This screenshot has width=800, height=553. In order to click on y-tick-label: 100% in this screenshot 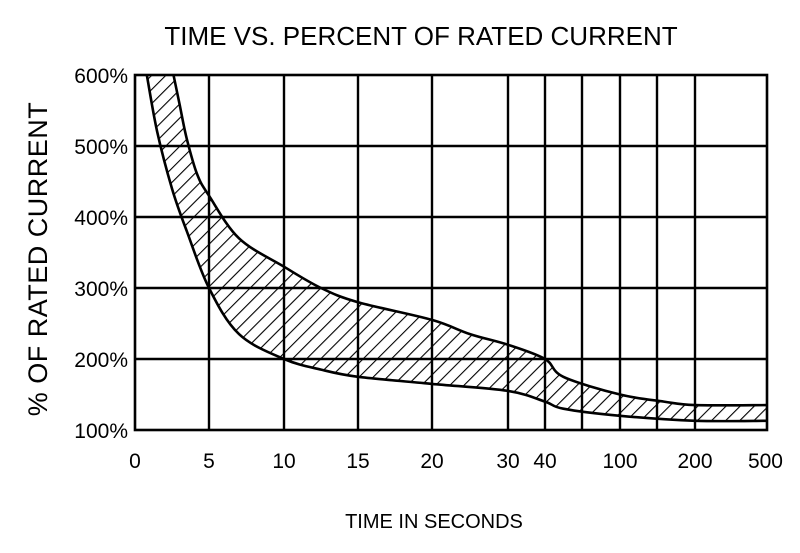, I will do `click(101, 431)`.